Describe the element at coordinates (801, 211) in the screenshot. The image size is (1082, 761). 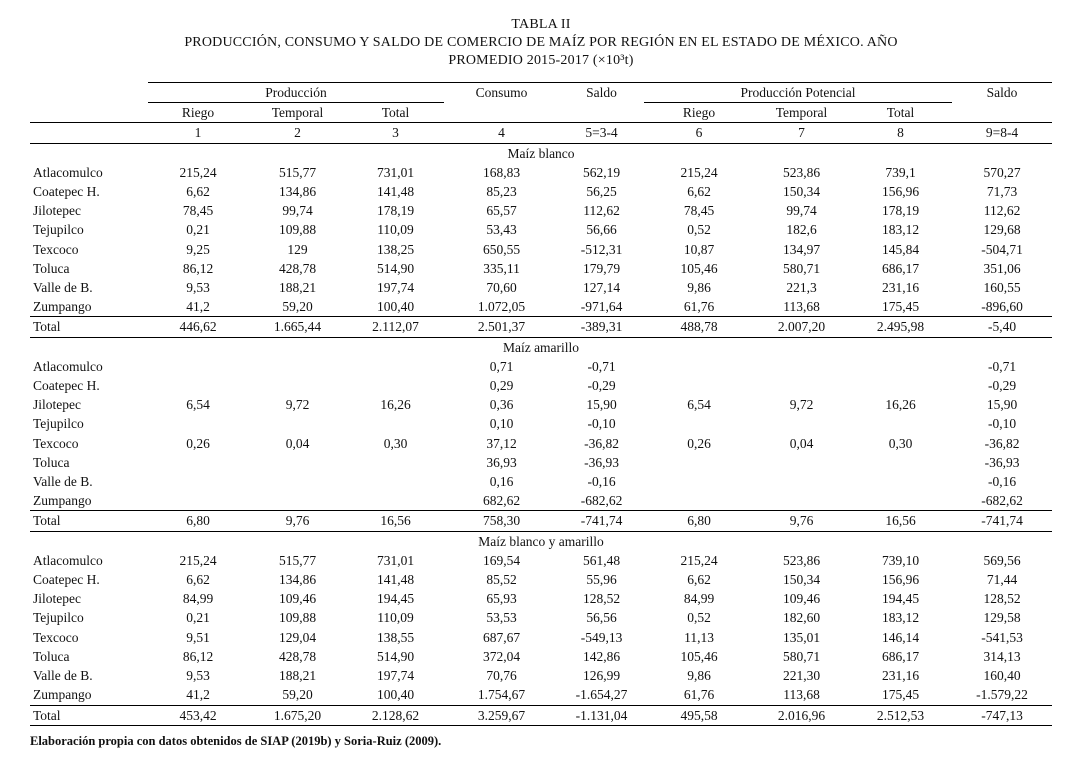
I see `value-cell: 99,74` at that location.